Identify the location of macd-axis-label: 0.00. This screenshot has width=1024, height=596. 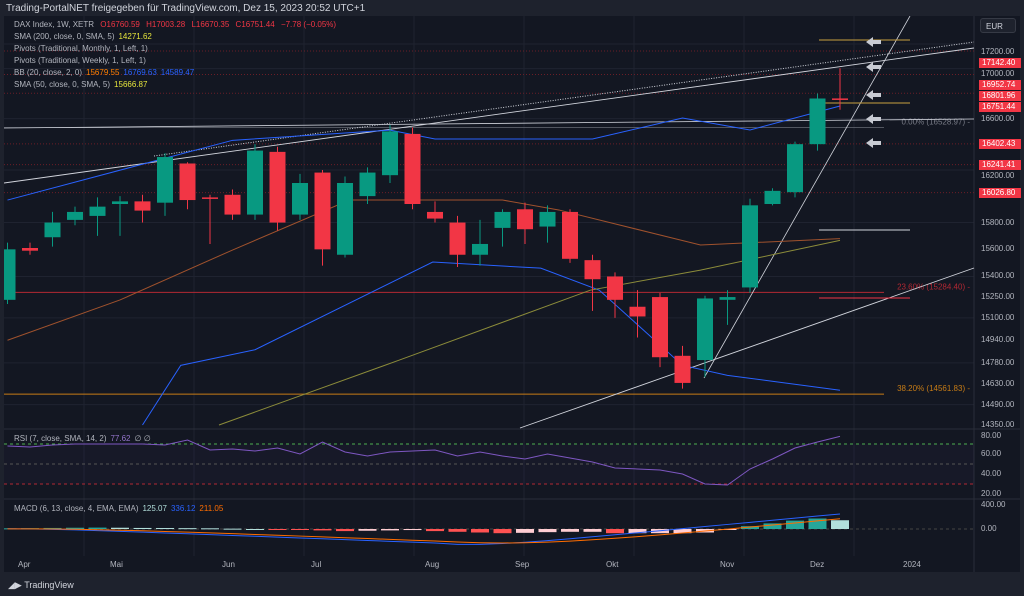
(989, 528).